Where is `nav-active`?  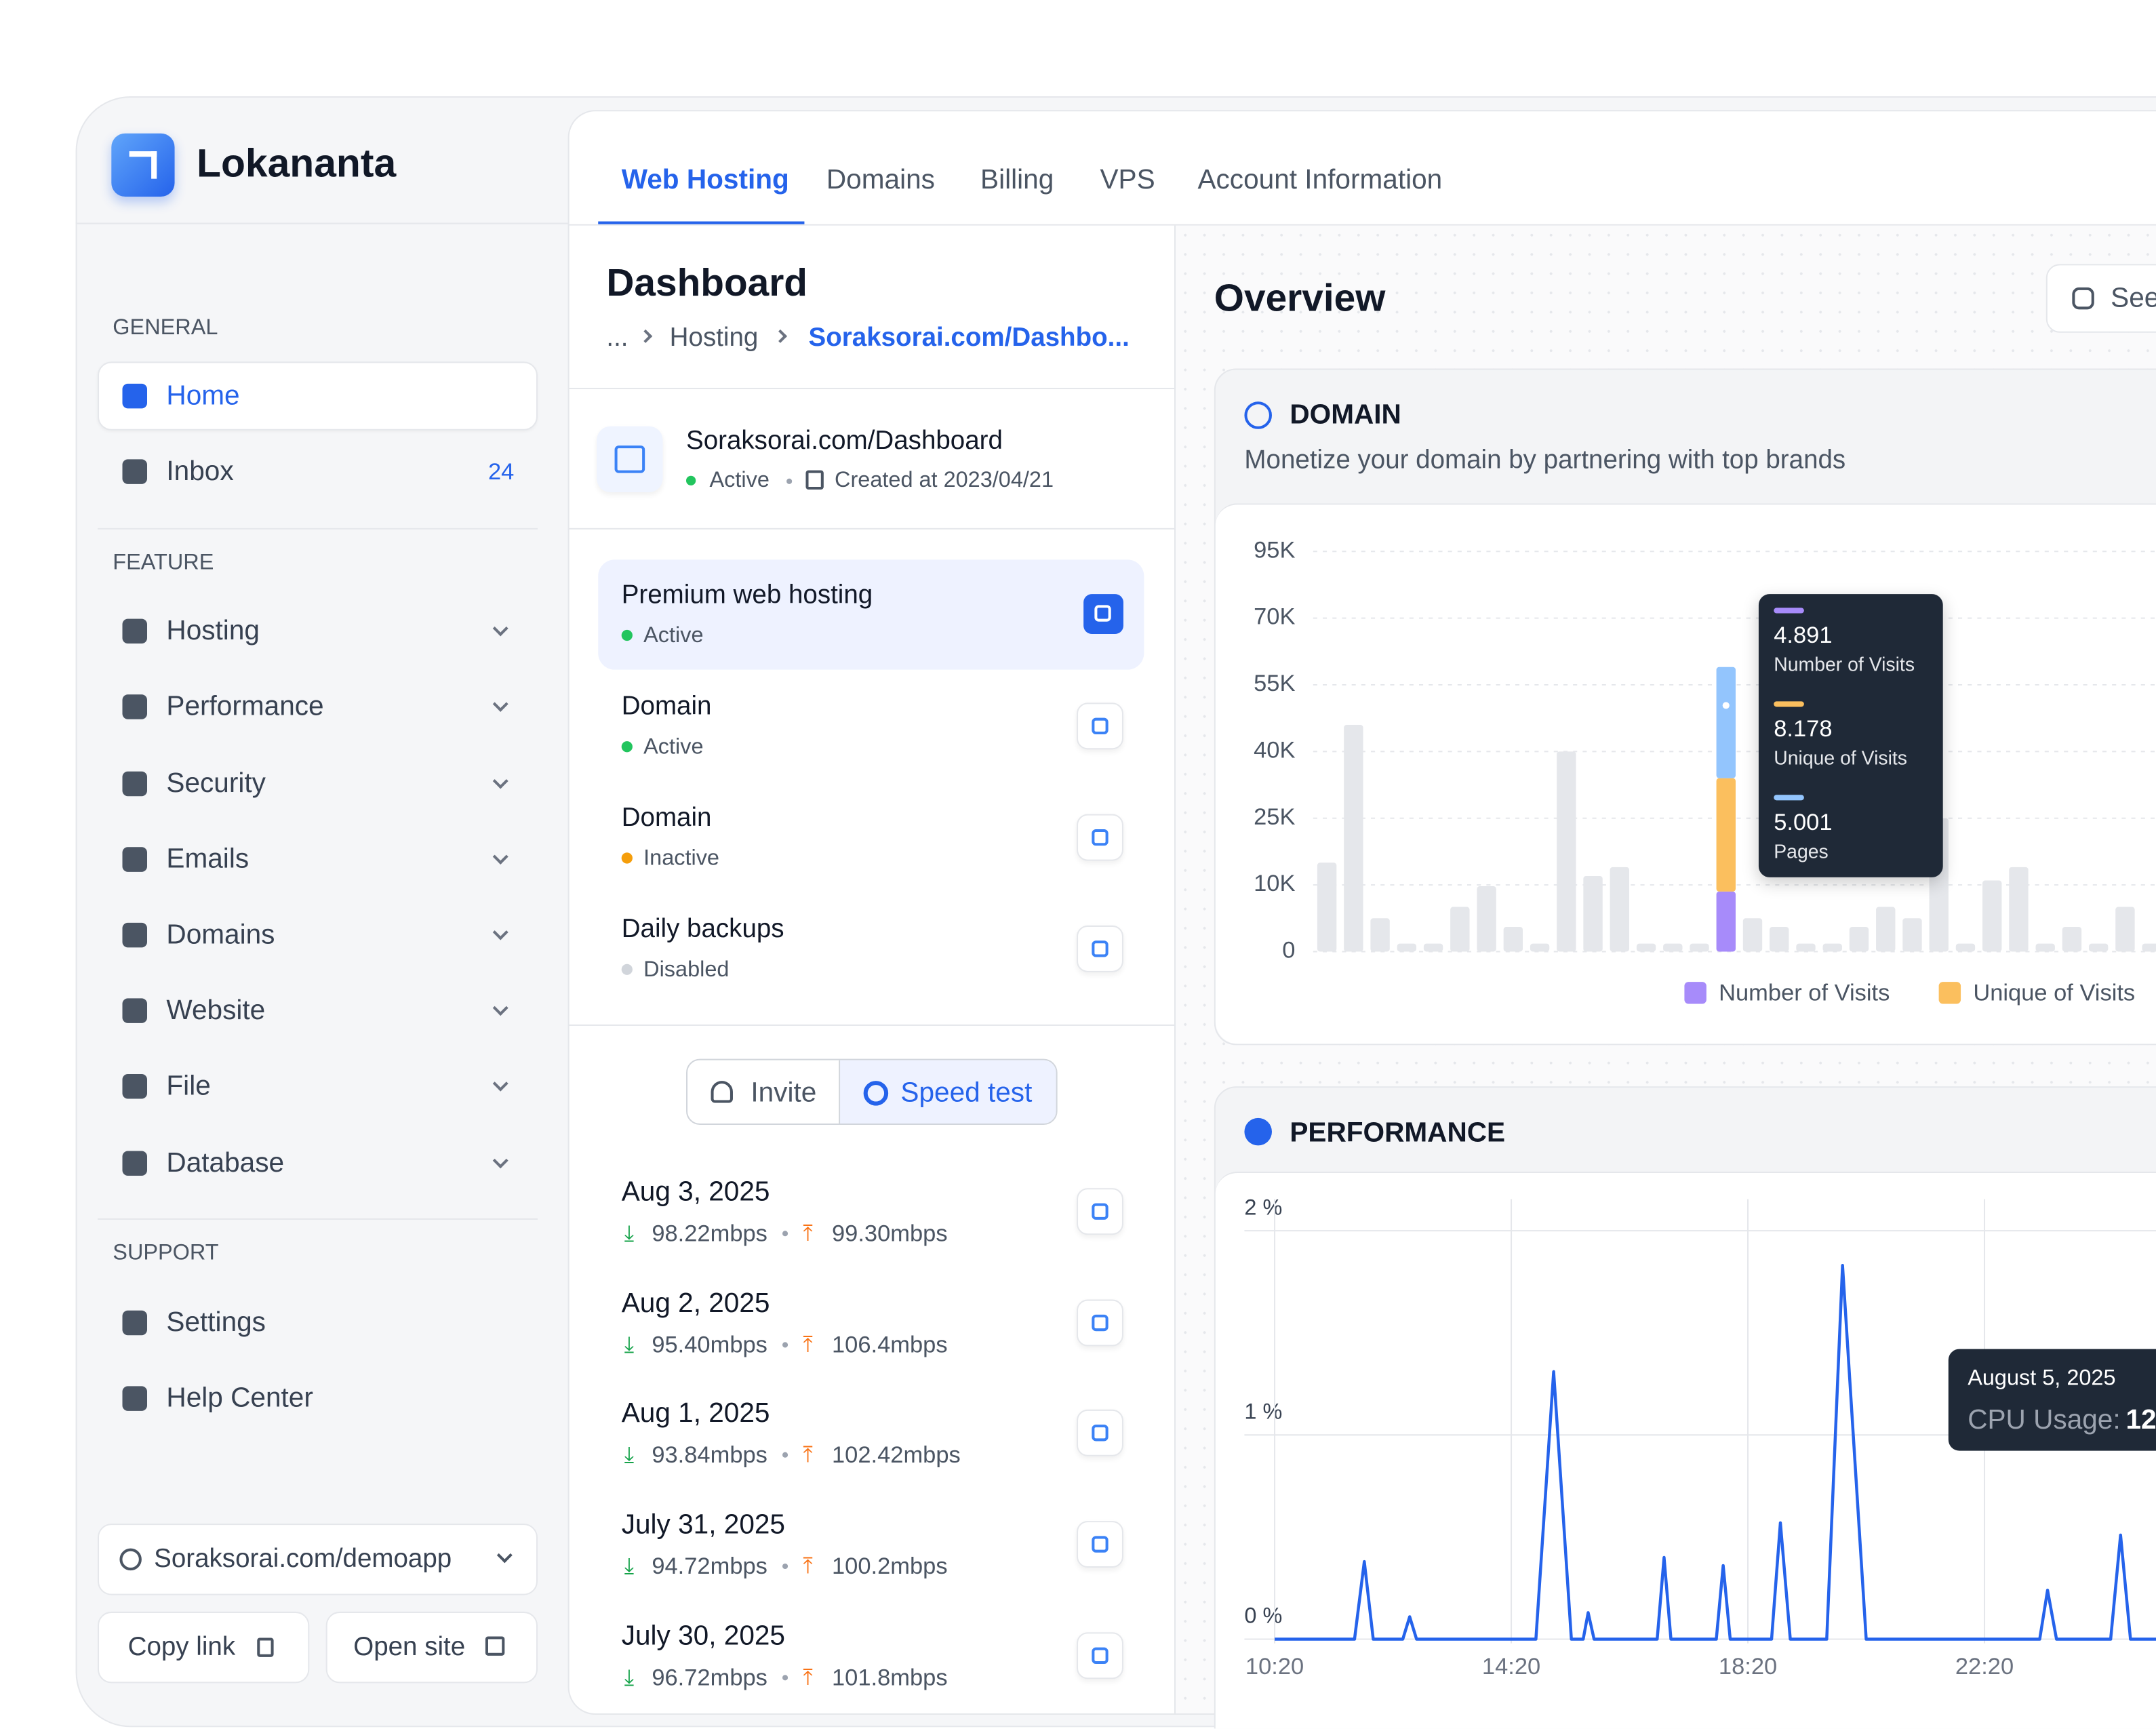
nav-active is located at coordinates (317, 396).